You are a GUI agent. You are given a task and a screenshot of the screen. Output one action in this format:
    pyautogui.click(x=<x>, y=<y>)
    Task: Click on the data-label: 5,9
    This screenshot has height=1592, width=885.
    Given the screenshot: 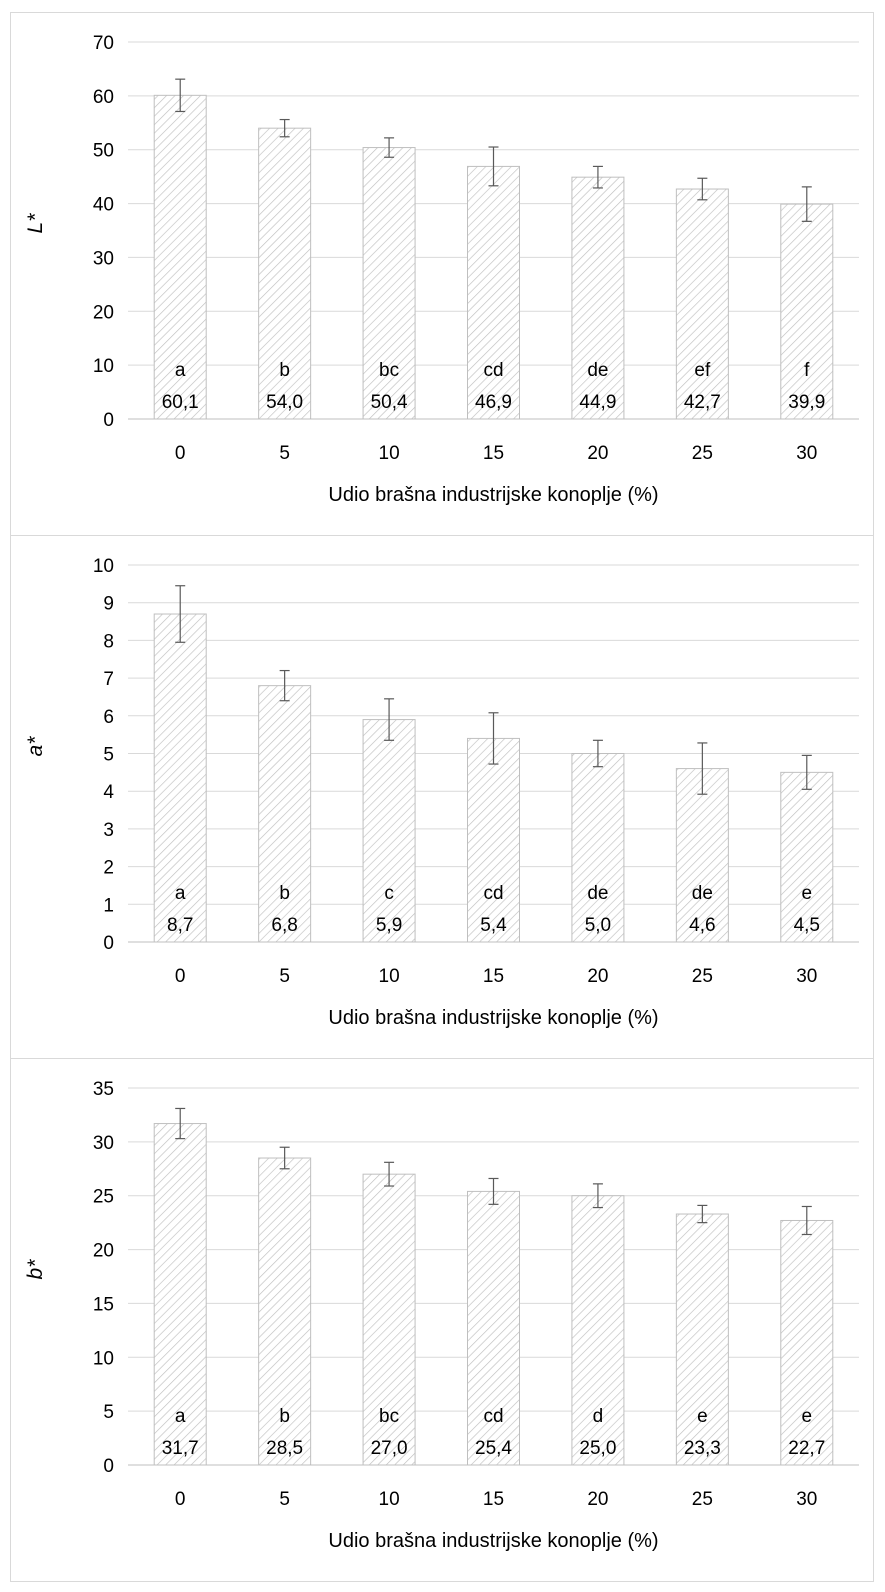 What is the action you would take?
    pyautogui.click(x=389, y=925)
    